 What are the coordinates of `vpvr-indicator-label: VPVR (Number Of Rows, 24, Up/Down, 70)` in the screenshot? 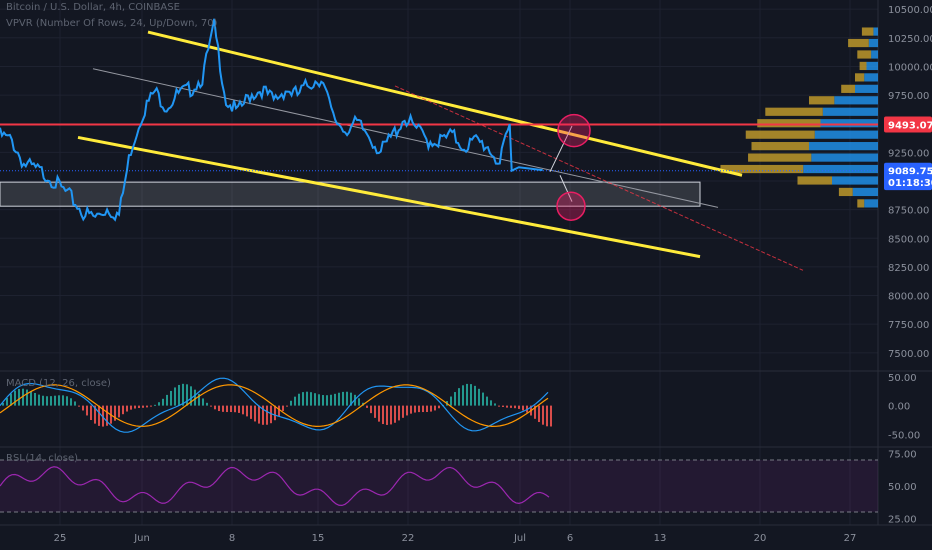 It's located at (112, 23).